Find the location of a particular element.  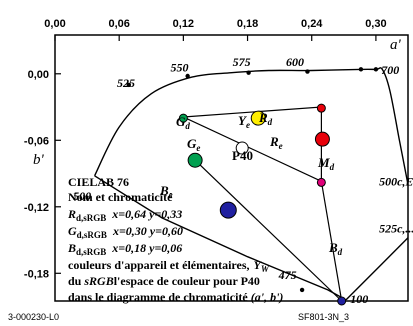

point-G_d2 is located at coordinates (183, 118).